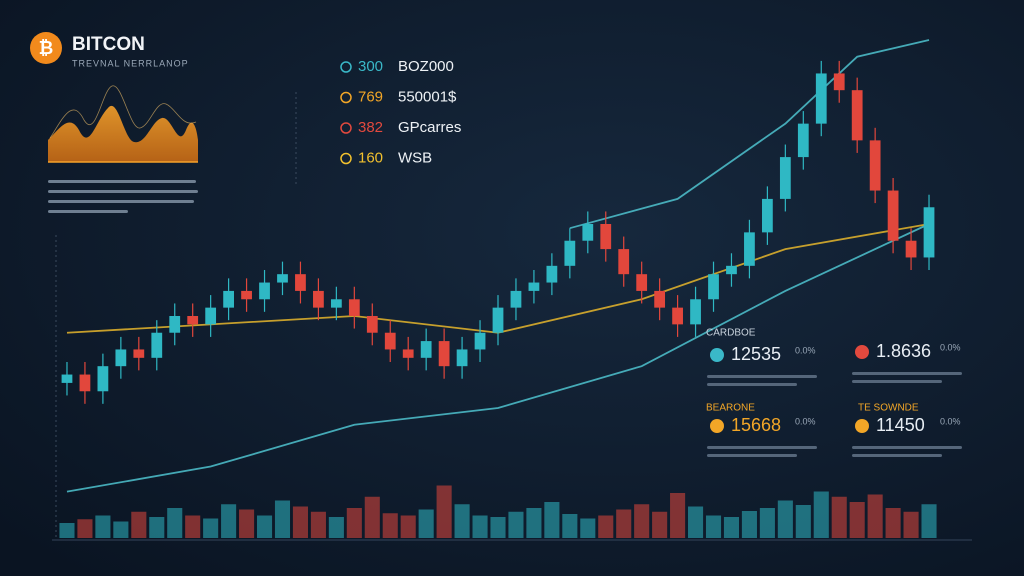  Describe the element at coordinates (730, 408) in the screenshot. I see `stat-heading: BEARONE` at that location.